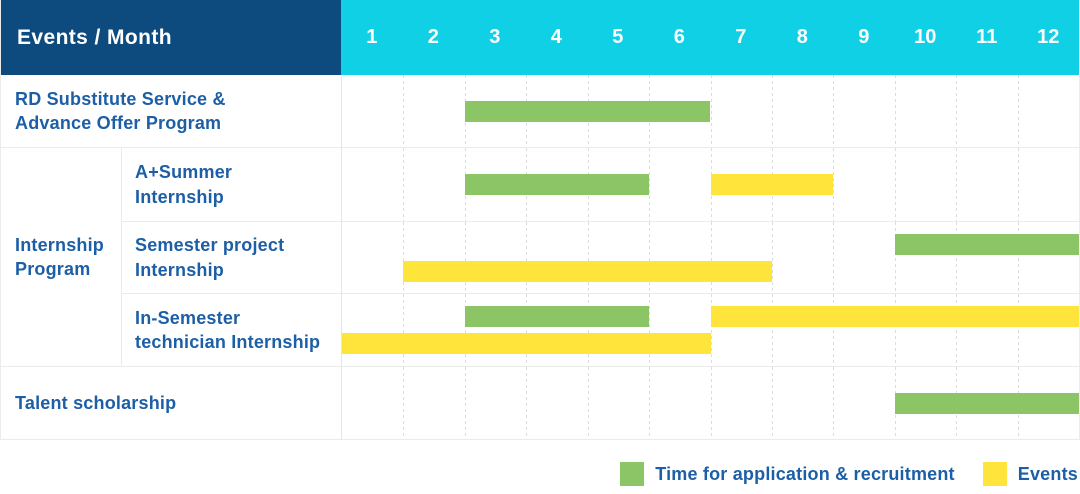 The image size is (1080, 494). What do you see at coordinates (805, 473) in the screenshot?
I see `legend-label: Time for application & recruitment` at bounding box center [805, 473].